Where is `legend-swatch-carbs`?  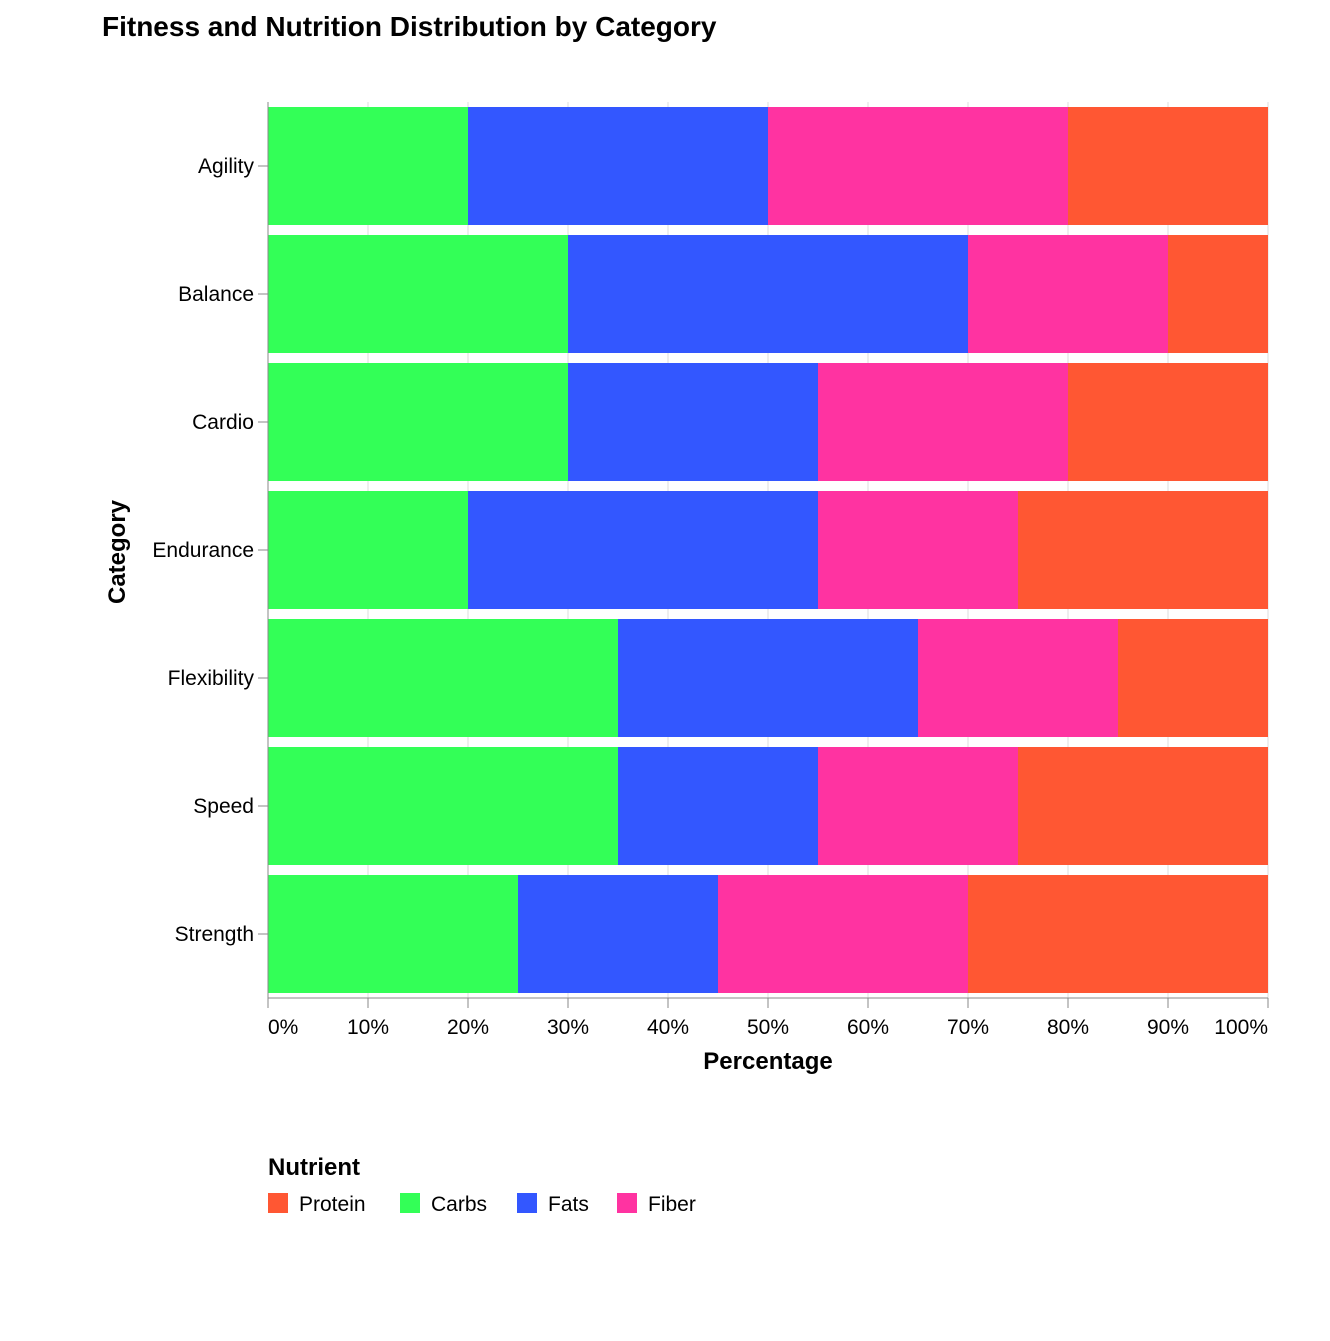
legend-swatch-carbs is located at coordinates (410, 1203).